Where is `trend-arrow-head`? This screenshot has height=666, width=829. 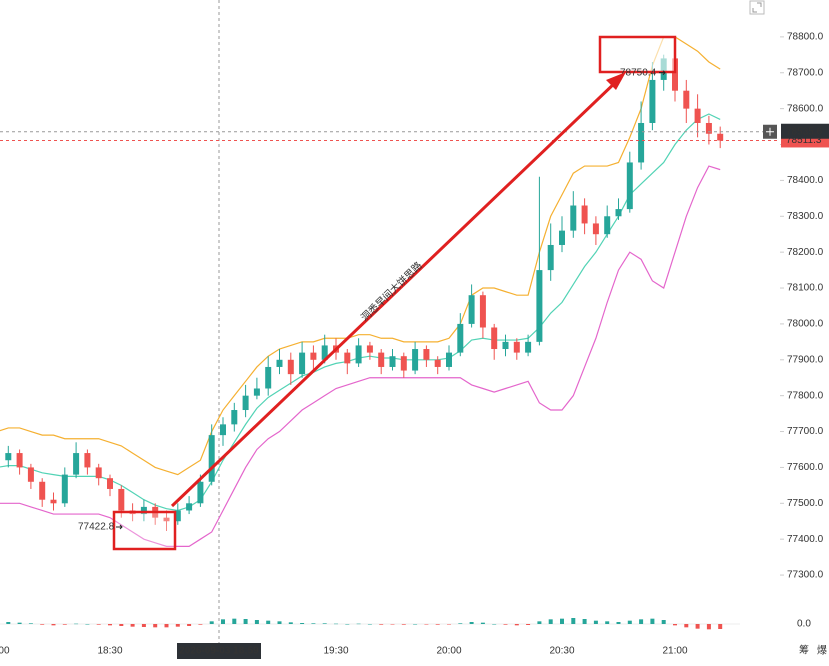 trend-arrow-head is located at coordinates (616, 81).